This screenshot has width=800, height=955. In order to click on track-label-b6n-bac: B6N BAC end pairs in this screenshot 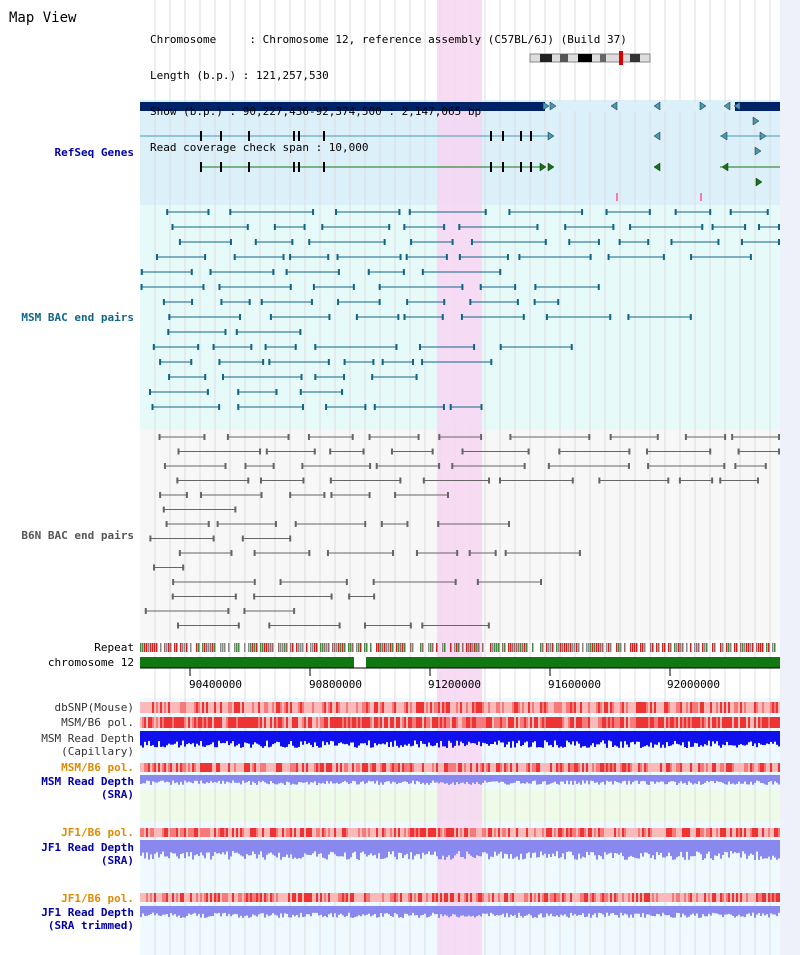, I will do `click(77, 535)`.